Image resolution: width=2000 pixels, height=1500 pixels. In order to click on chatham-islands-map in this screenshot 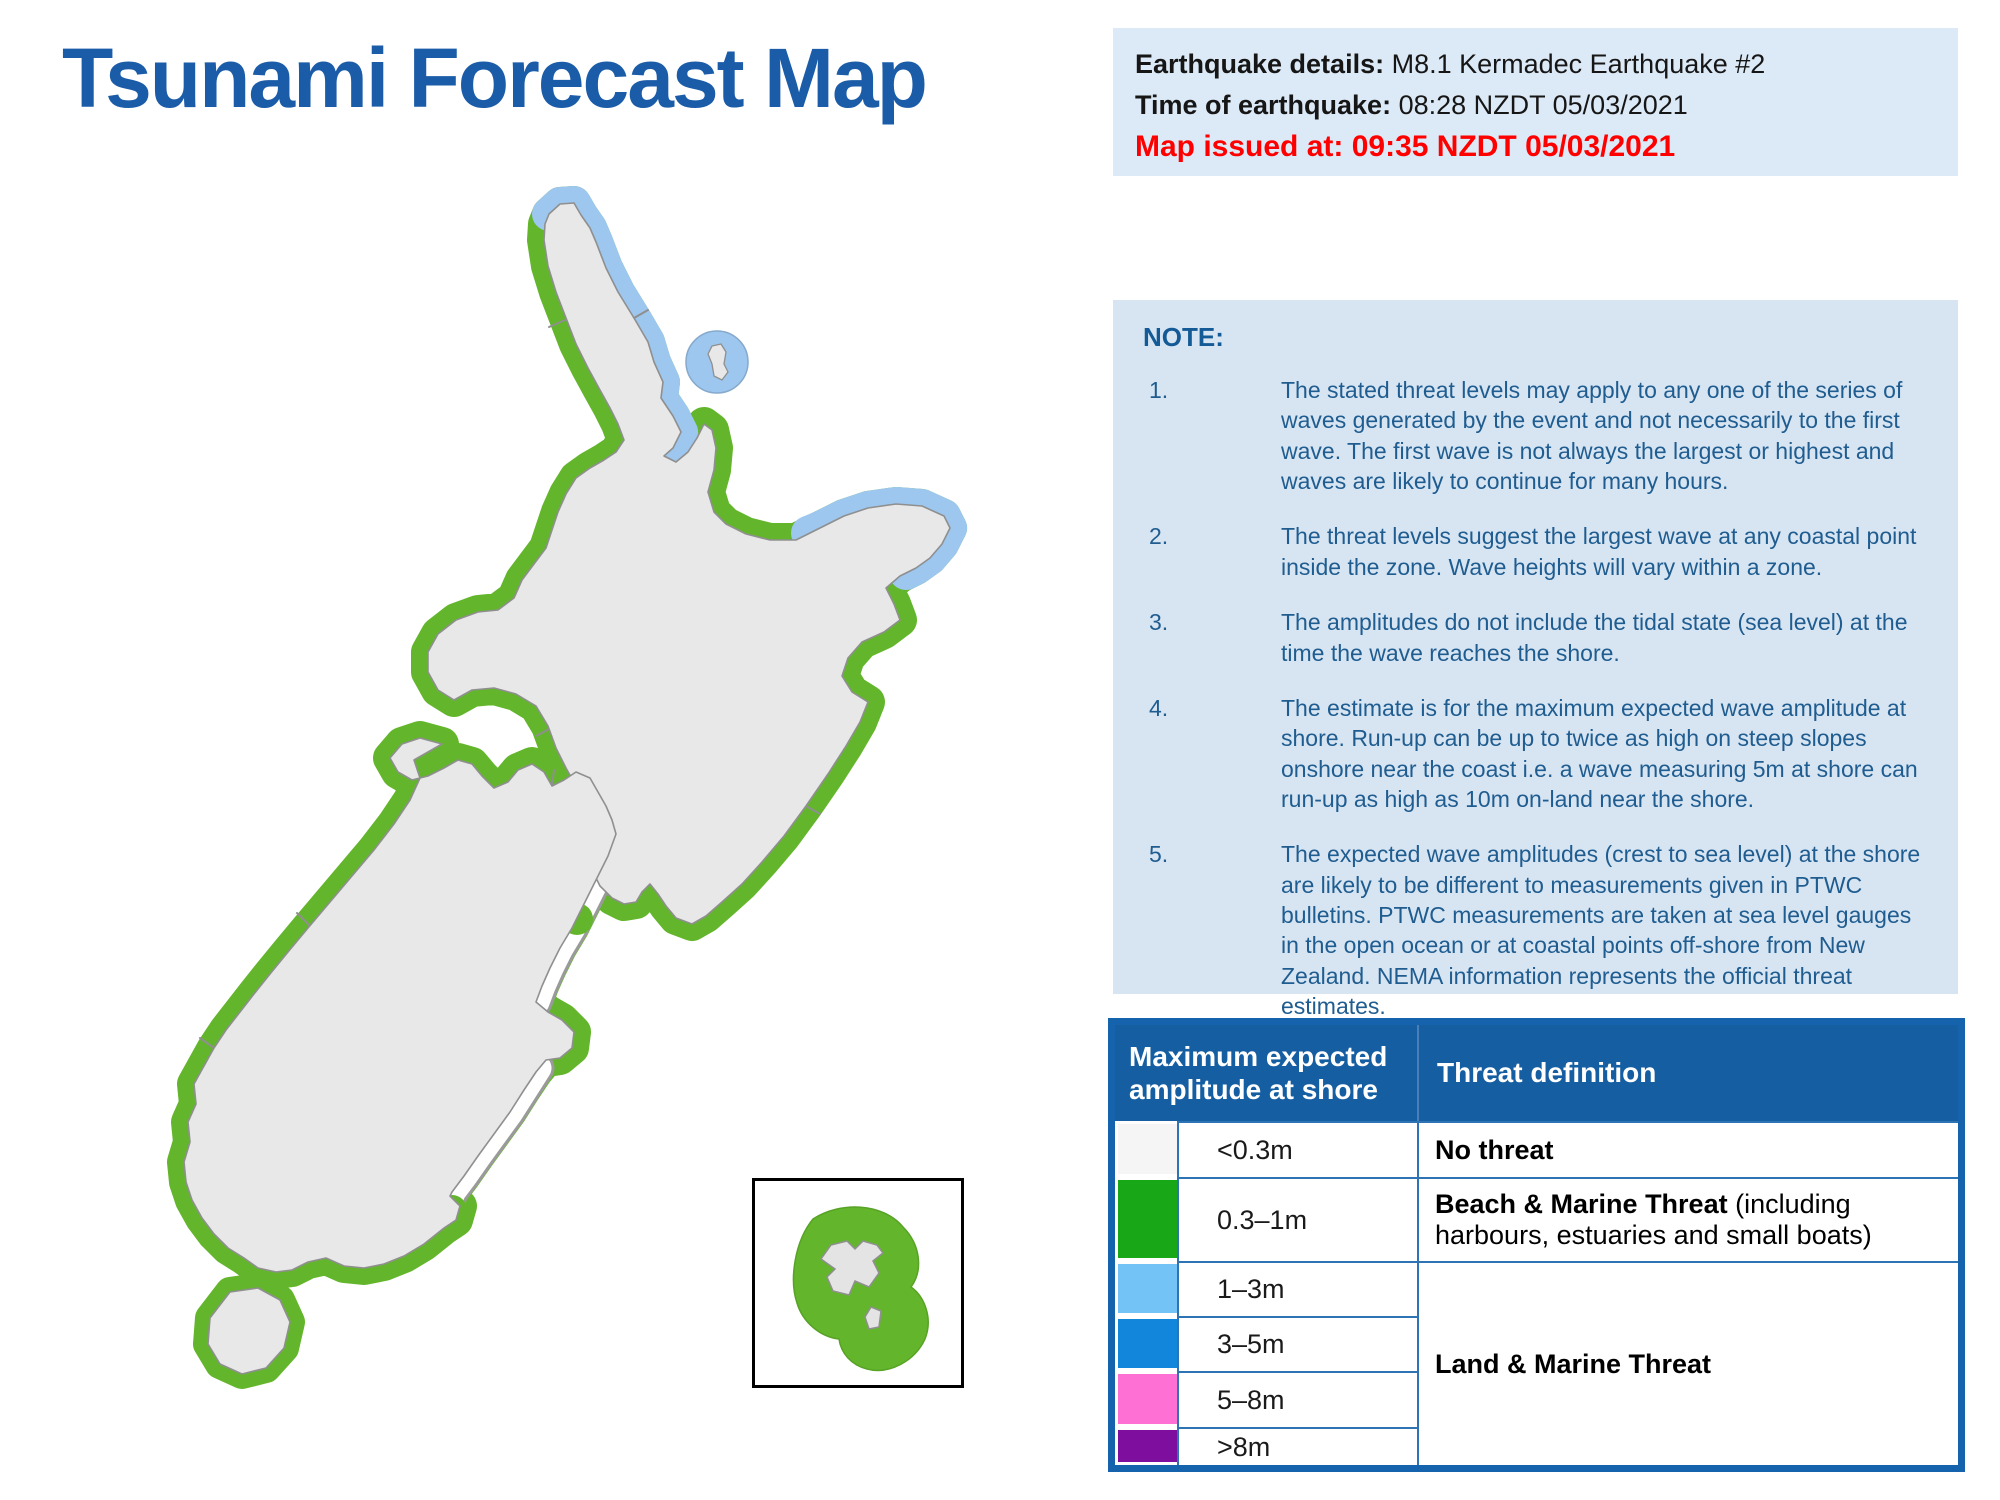, I will do `click(860, 1289)`.